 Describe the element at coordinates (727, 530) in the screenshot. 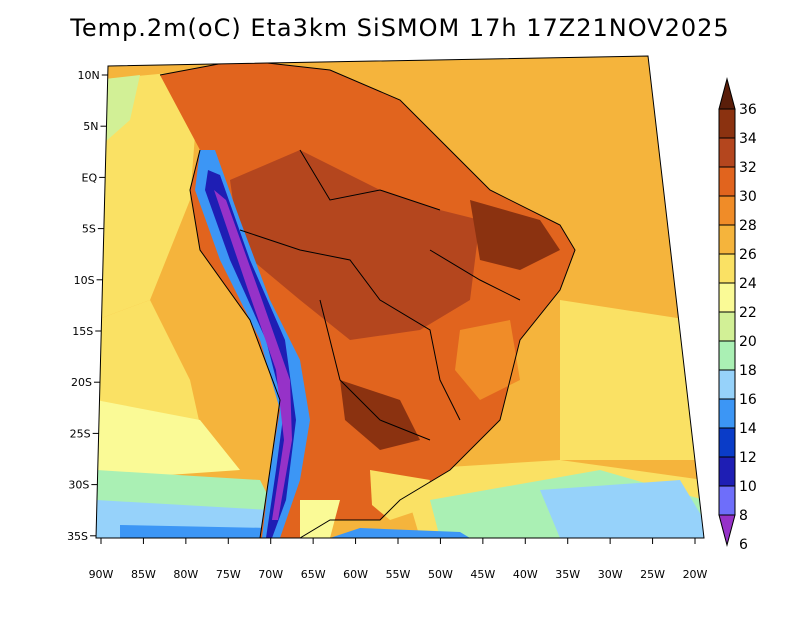

I see `colorbar-bottom-arrow` at that location.